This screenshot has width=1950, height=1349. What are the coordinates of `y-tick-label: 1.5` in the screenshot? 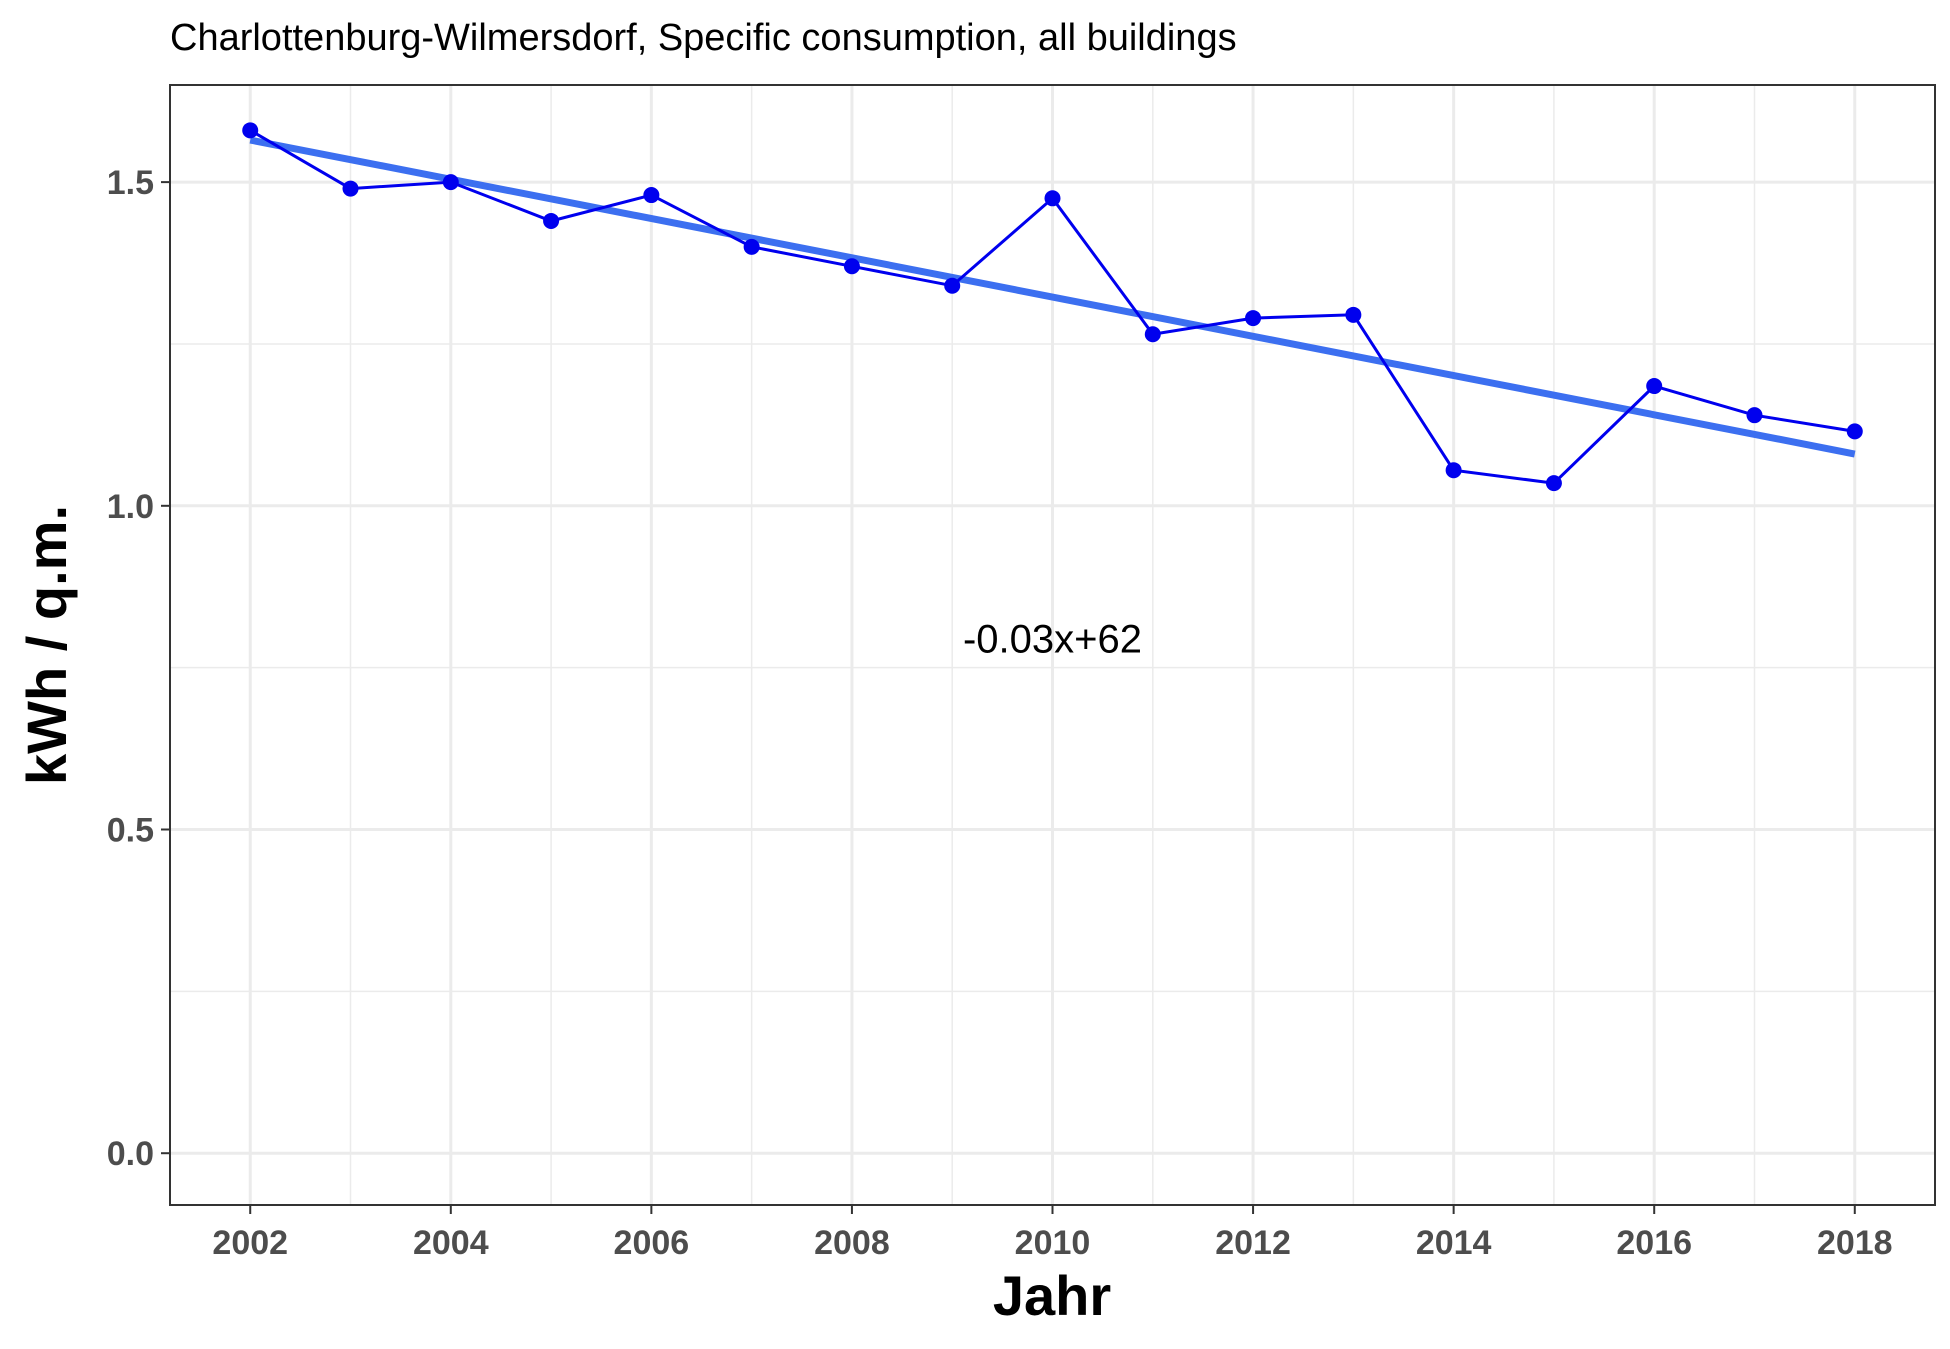 It's located at (130, 183).